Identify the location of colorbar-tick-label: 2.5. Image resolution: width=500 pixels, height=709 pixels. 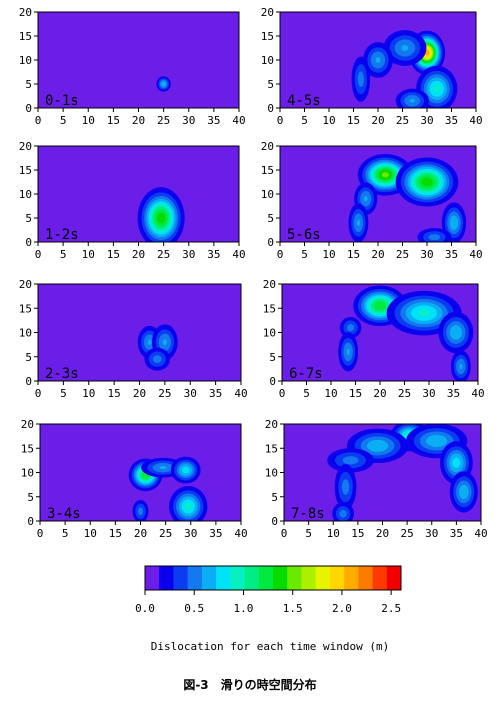
(391, 608).